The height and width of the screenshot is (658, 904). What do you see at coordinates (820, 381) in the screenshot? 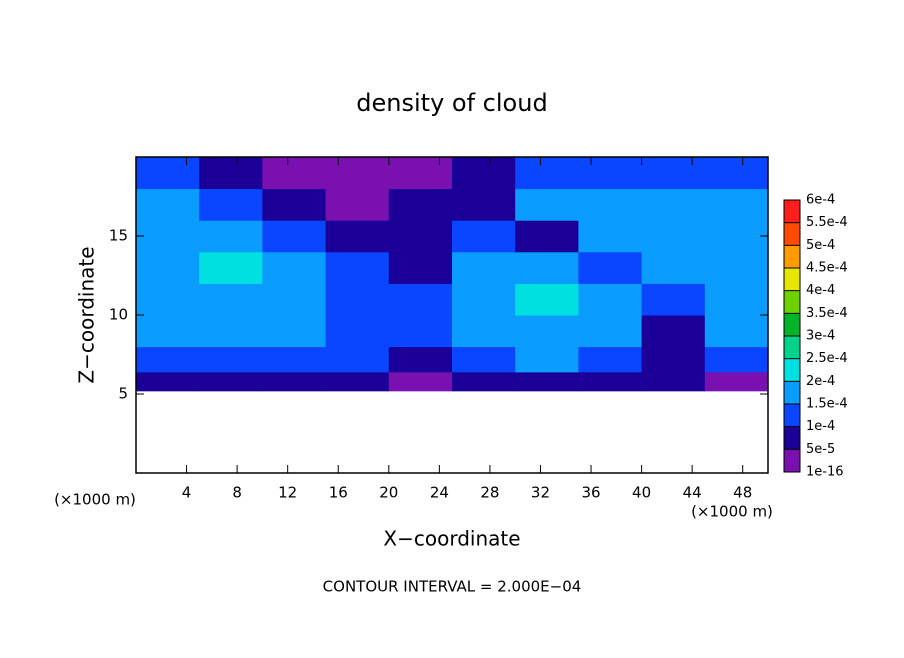
I see `colorbar-label: 2e-4` at bounding box center [820, 381].